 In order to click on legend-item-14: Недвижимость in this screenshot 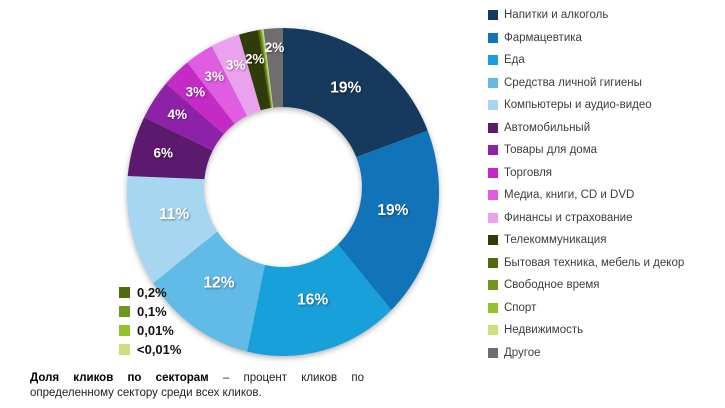, I will do `click(603, 330)`.